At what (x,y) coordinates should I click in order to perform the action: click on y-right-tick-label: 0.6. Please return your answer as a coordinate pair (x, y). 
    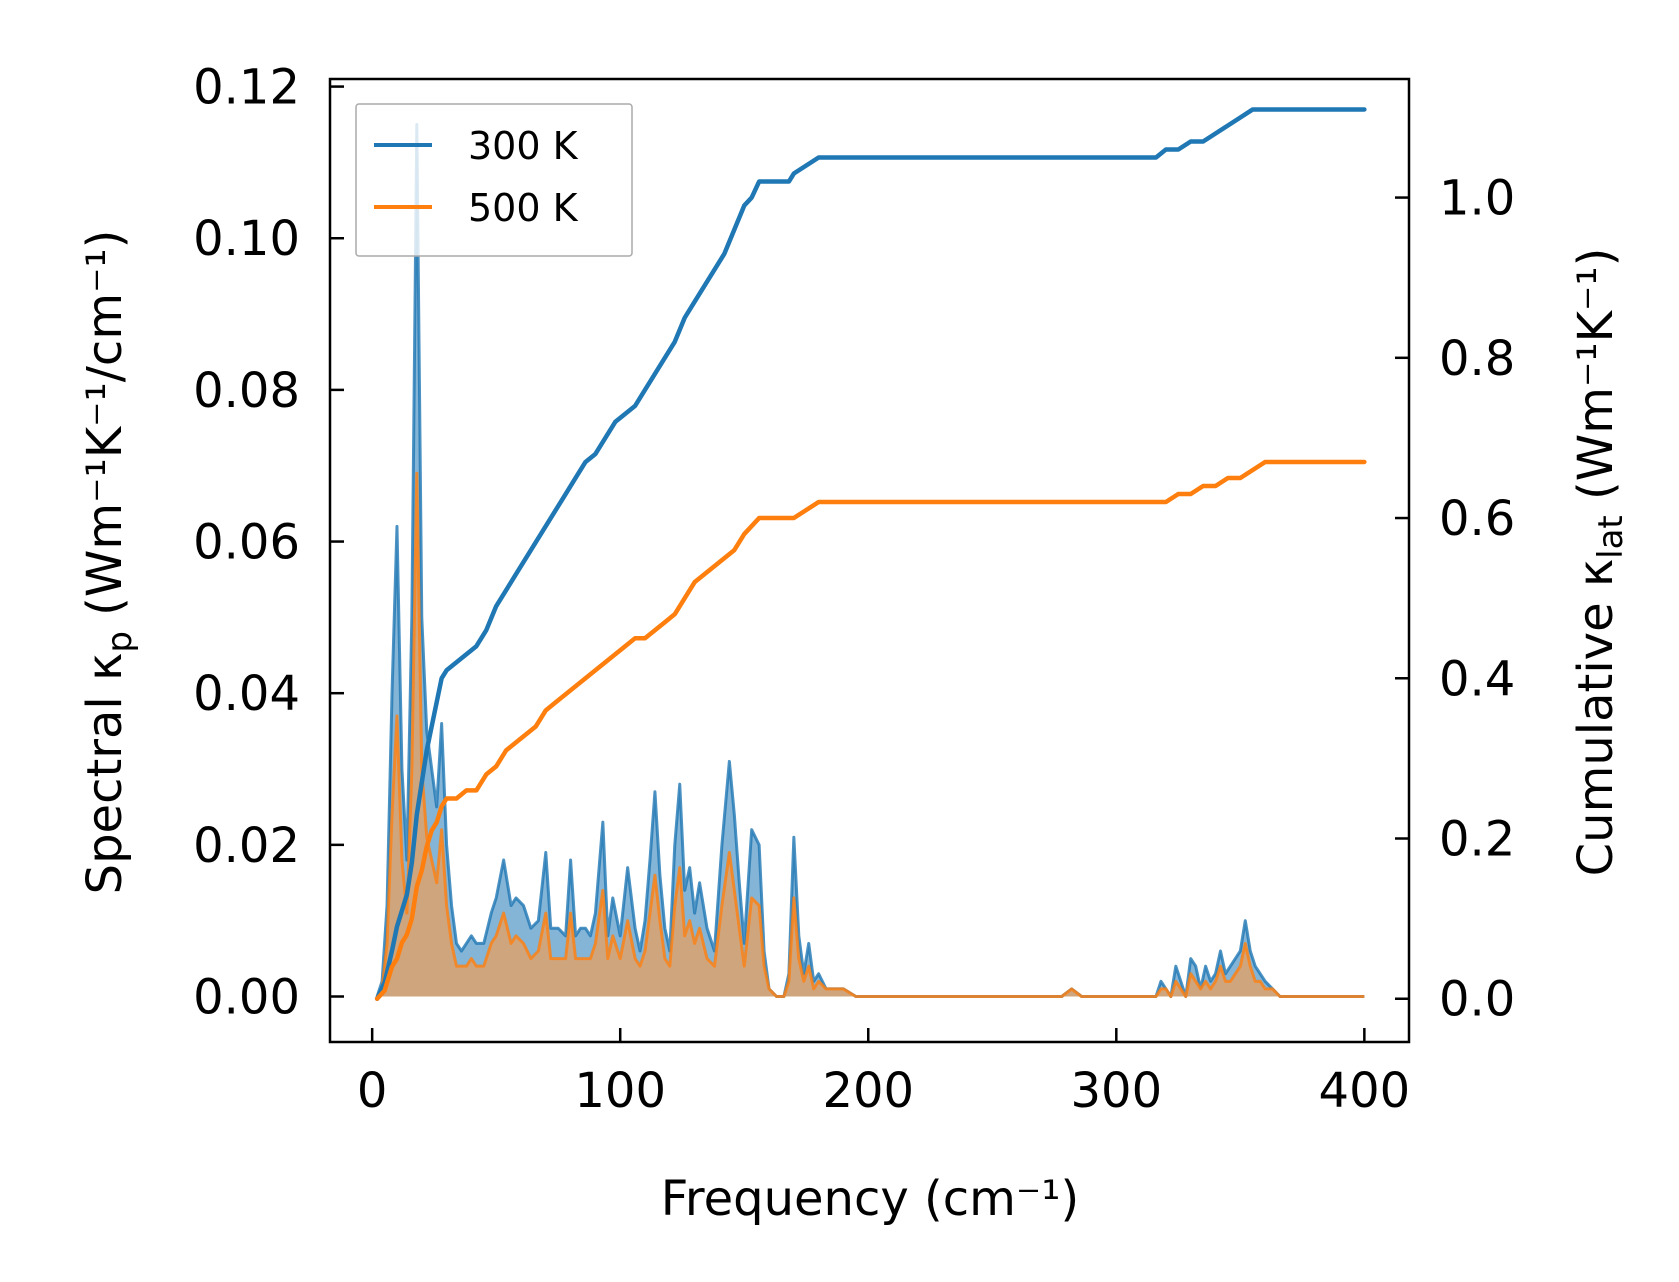
    Looking at the image, I should click on (1477, 519).